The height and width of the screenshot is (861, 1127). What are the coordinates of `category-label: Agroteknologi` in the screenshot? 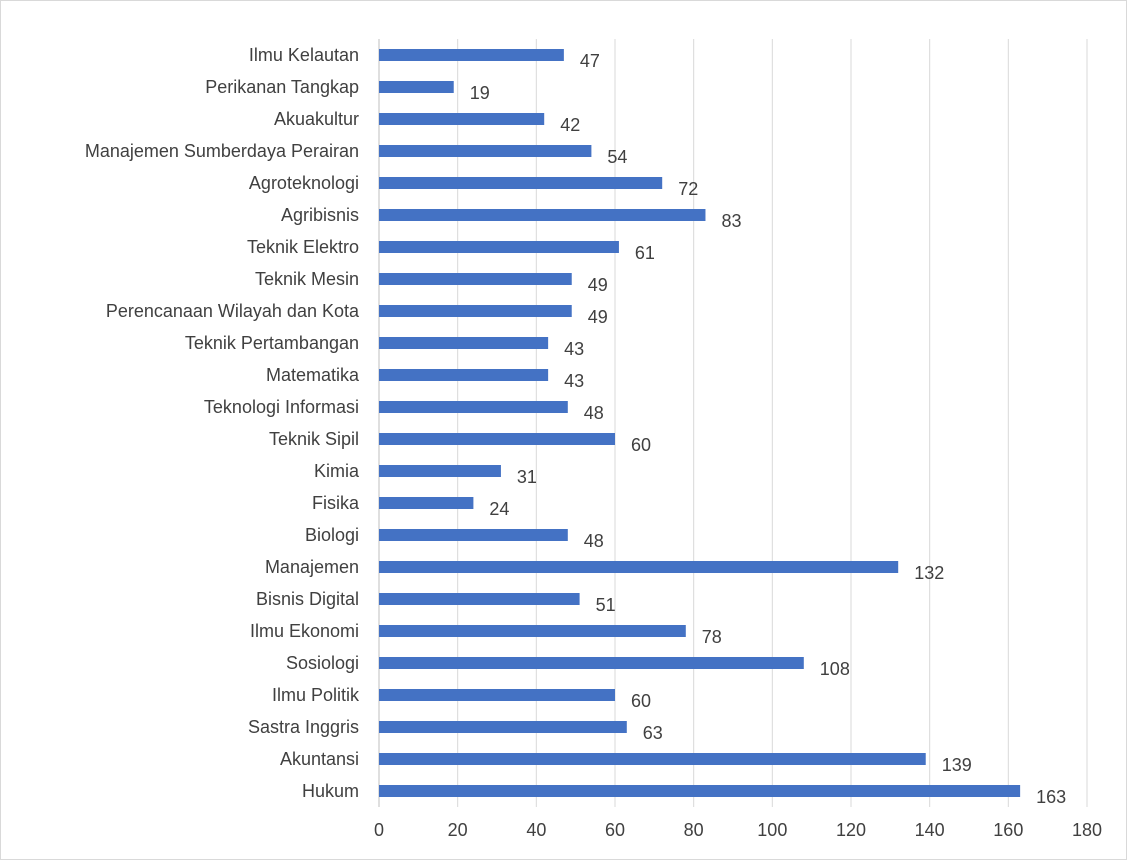 It's located at (304, 183).